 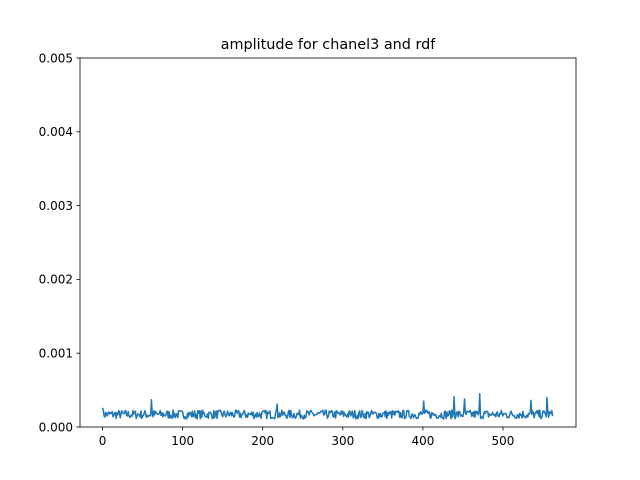 What do you see at coordinates (56, 354) in the screenshot?
I see `y-tick-label: 0.001` at bounding box center [56, 354].